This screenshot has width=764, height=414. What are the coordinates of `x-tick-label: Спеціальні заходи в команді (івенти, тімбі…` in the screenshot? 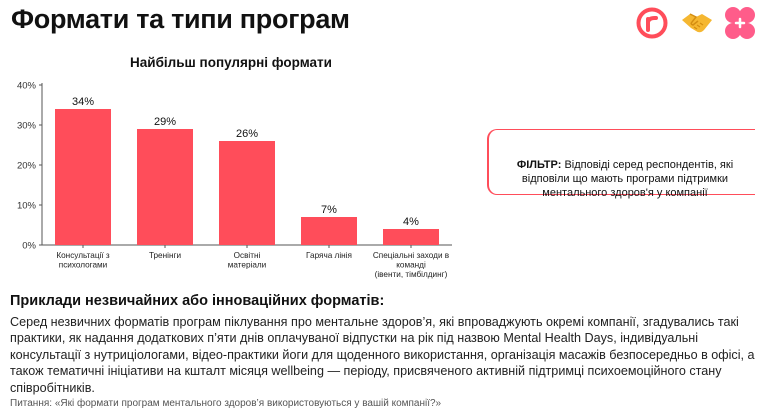 It's located at (411, 265).